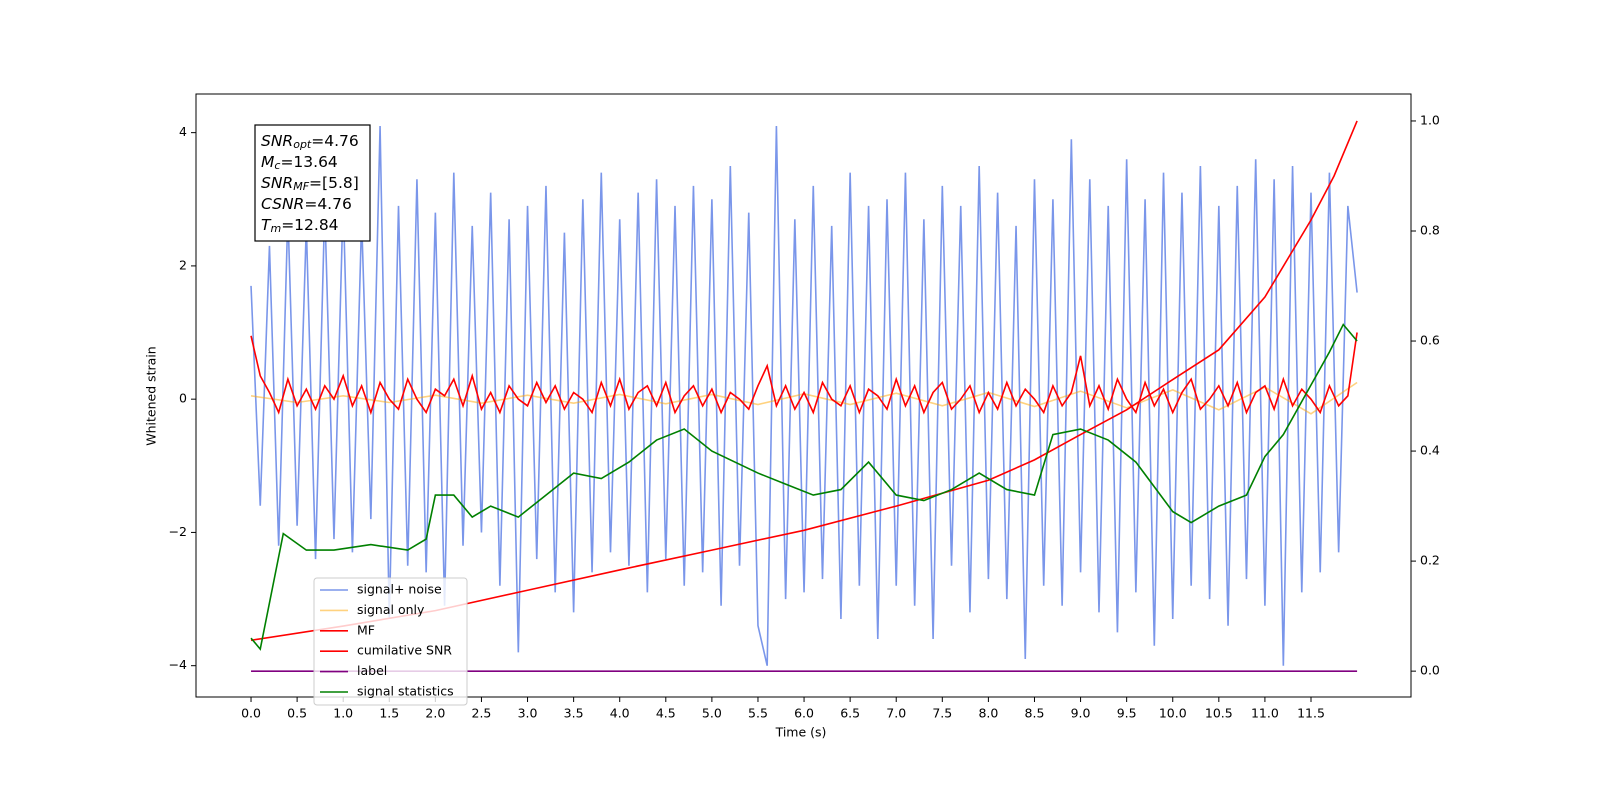 This screenshot has width=1600, height=800. Describe the element at coordinates (334, 183) in the screenshot. I see `annotation-value: =[5.8]` at that location.